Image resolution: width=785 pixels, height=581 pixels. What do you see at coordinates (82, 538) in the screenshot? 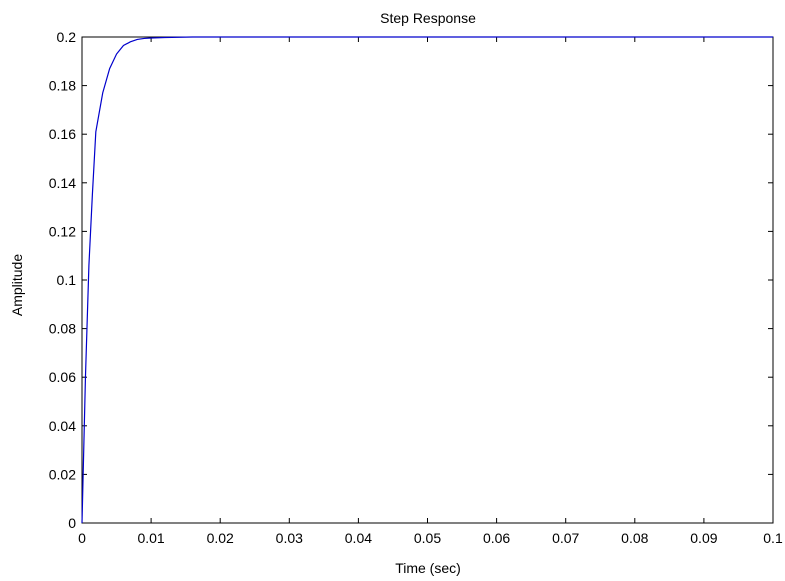
I see `x-tick-label: 0` at bounding box center [82, 538].